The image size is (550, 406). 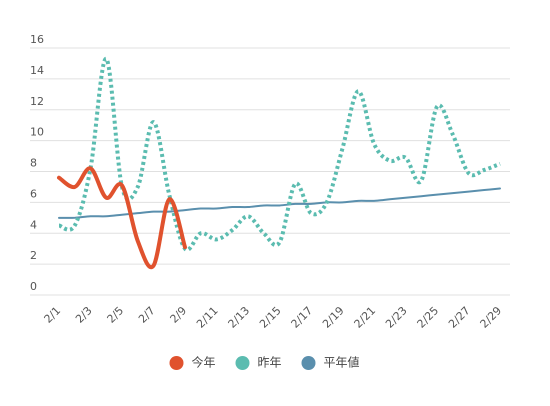 I want to click on x-tick-label: 2/9, so click(x=179, y=315).